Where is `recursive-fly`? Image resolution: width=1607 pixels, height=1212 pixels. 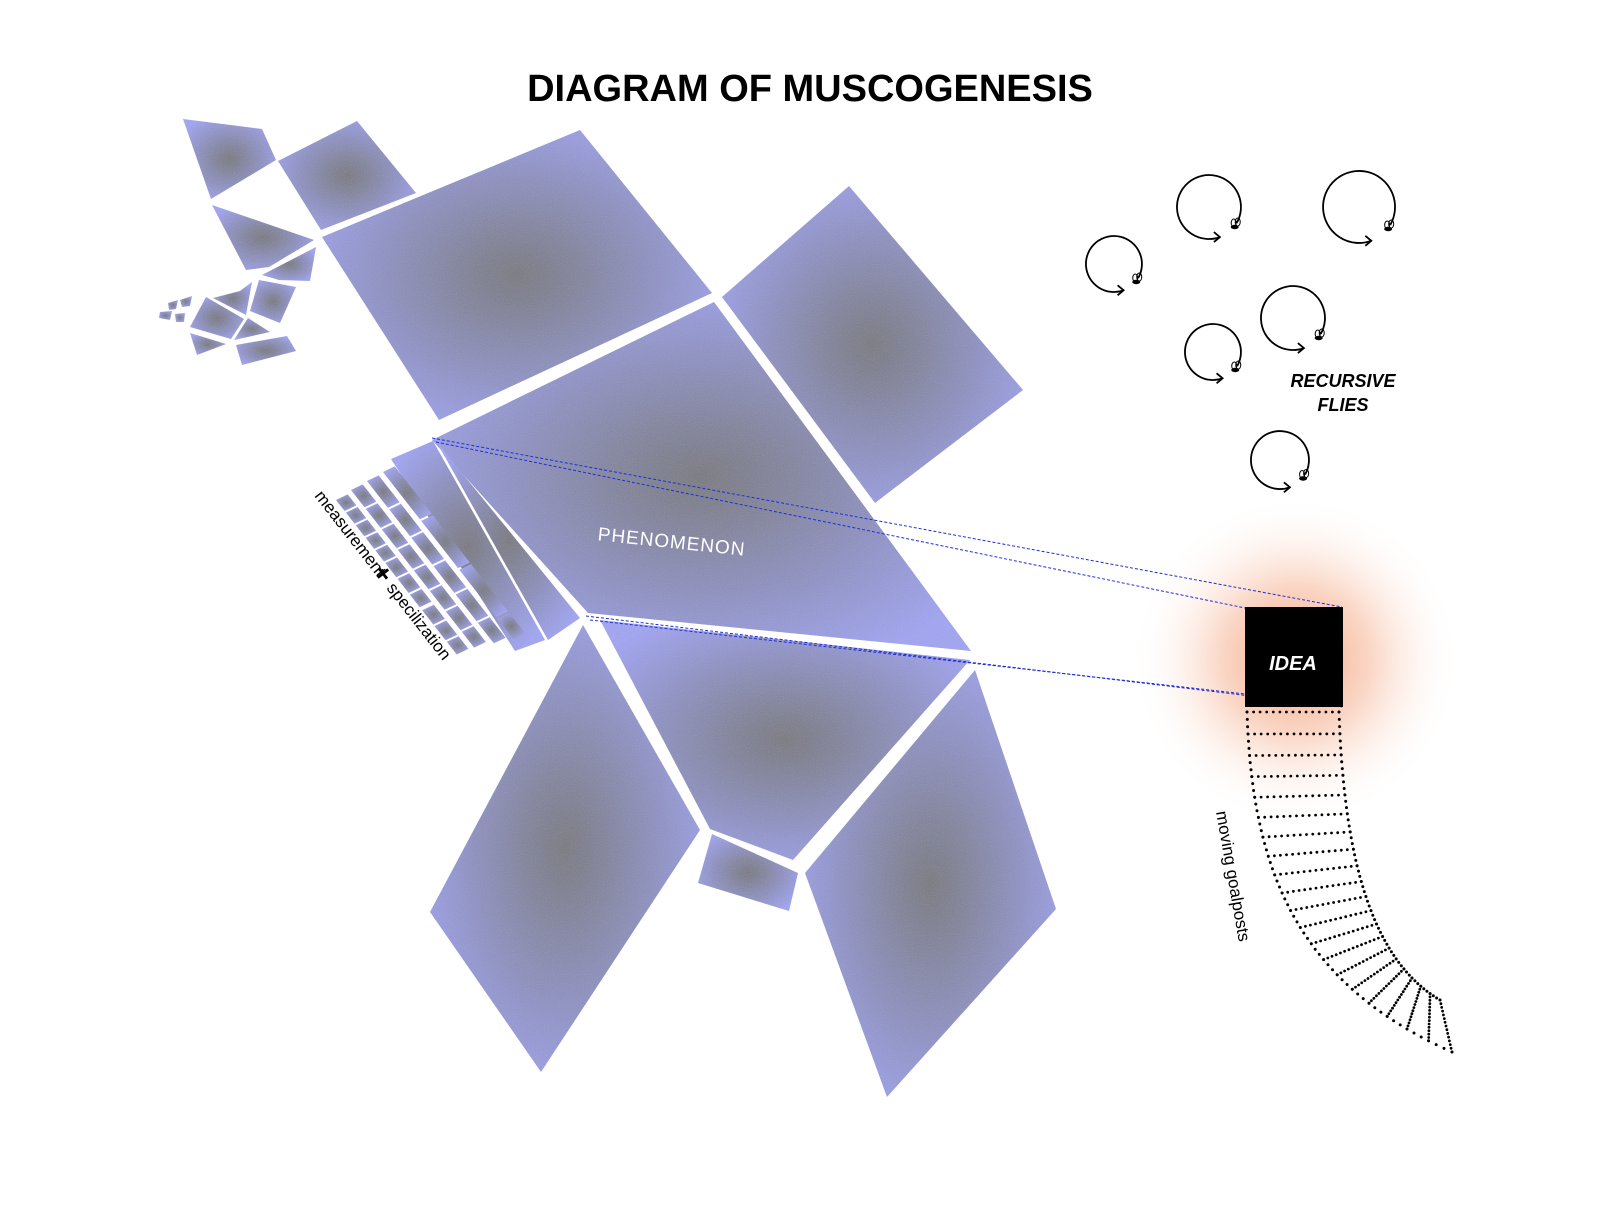
recursive-fly is located at coordinates (1293, 319).